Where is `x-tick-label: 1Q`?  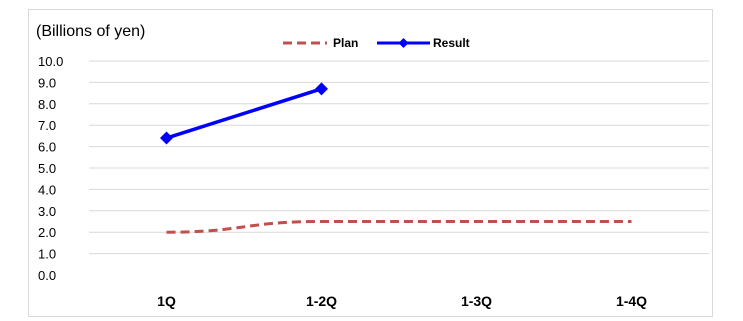
x-tick-label: 1Q is located at coordinates (166, 301).